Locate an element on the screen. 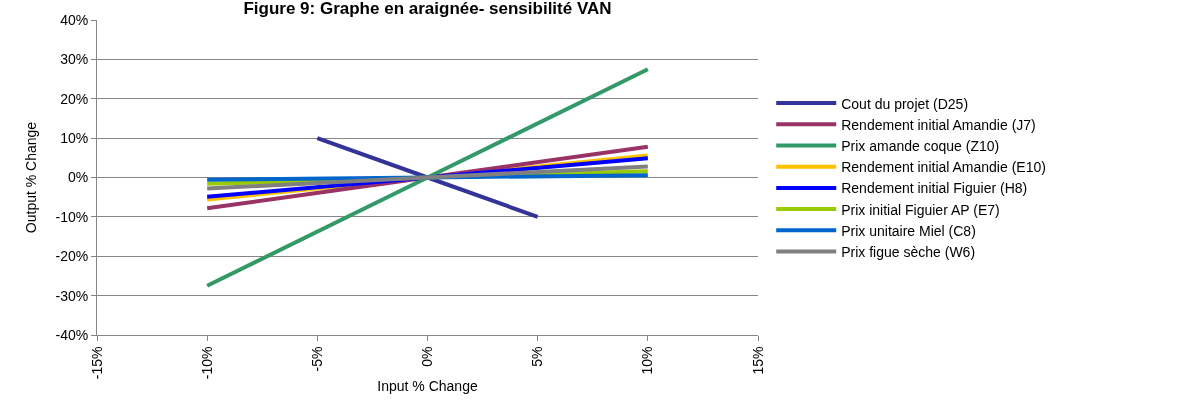  x-tick-label: -15% is located at coordinates (96, 363).